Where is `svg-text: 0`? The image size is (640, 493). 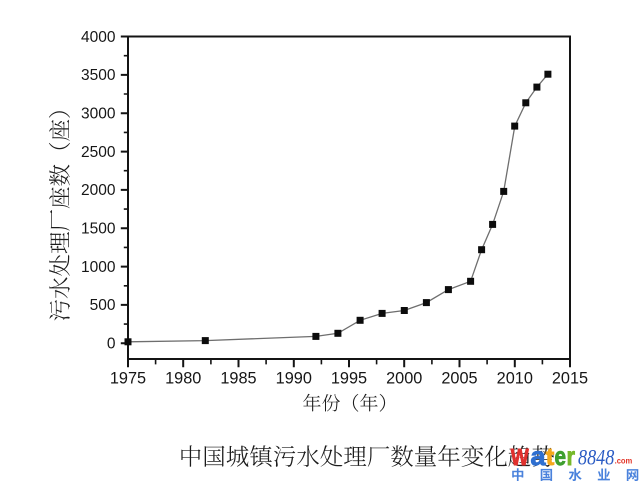
svg-text: 0 is located at coordinates (111, 344).